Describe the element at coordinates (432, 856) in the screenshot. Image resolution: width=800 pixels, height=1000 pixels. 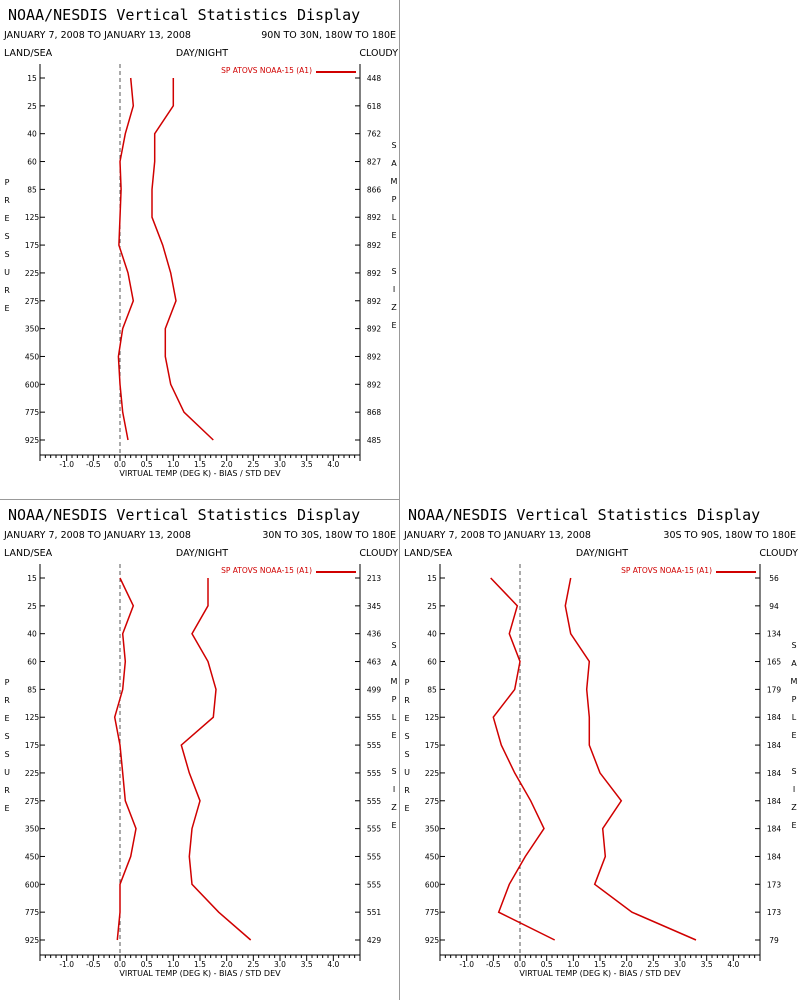
I see `pressure-level-label: 450` at that location.